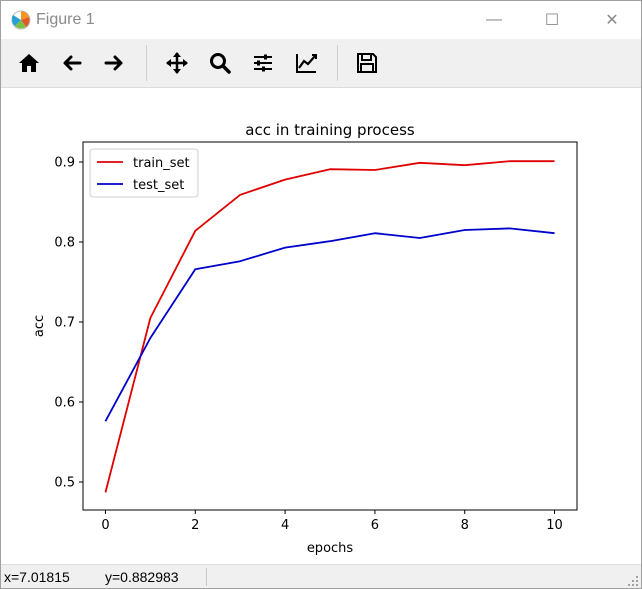 The image size is (642, 589). Describe the element at coordinates (285, 525) in the screenshot. I see `x-tick-label: 4` at that location.